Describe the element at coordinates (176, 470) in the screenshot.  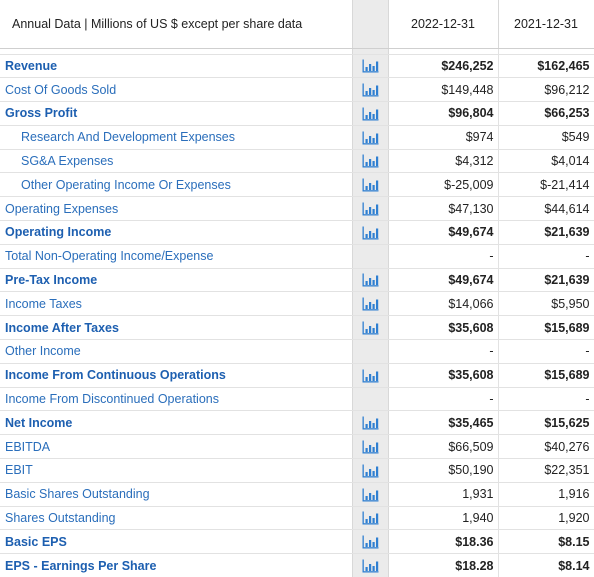
I see `row-label-link: EBIT` at that location.